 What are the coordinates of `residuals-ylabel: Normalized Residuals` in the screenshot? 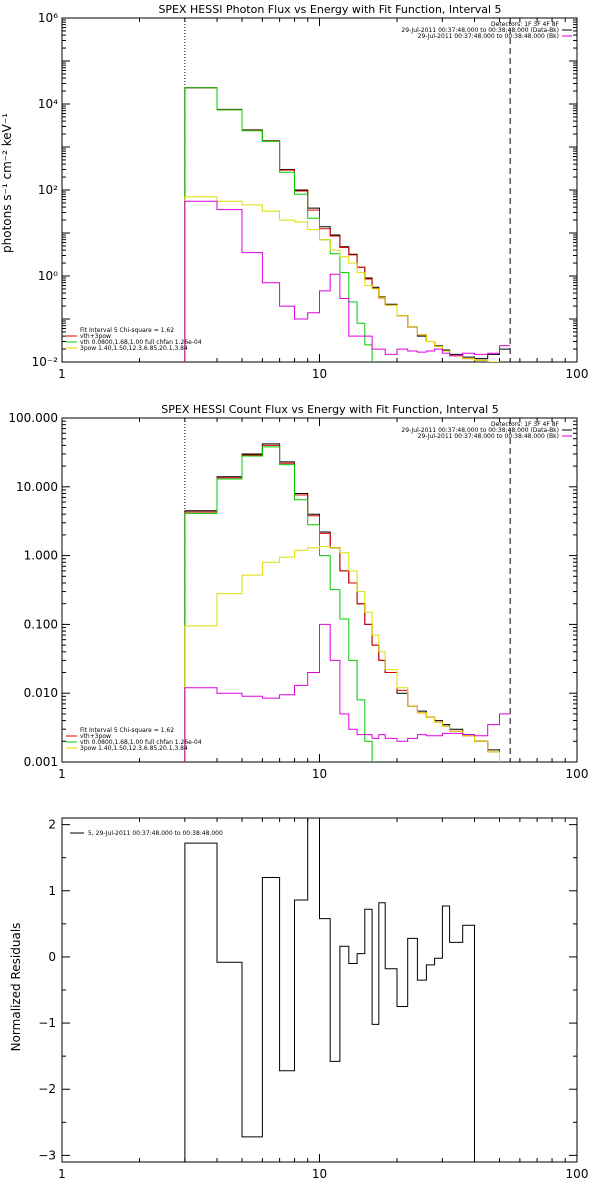 It's located at (16, 987).